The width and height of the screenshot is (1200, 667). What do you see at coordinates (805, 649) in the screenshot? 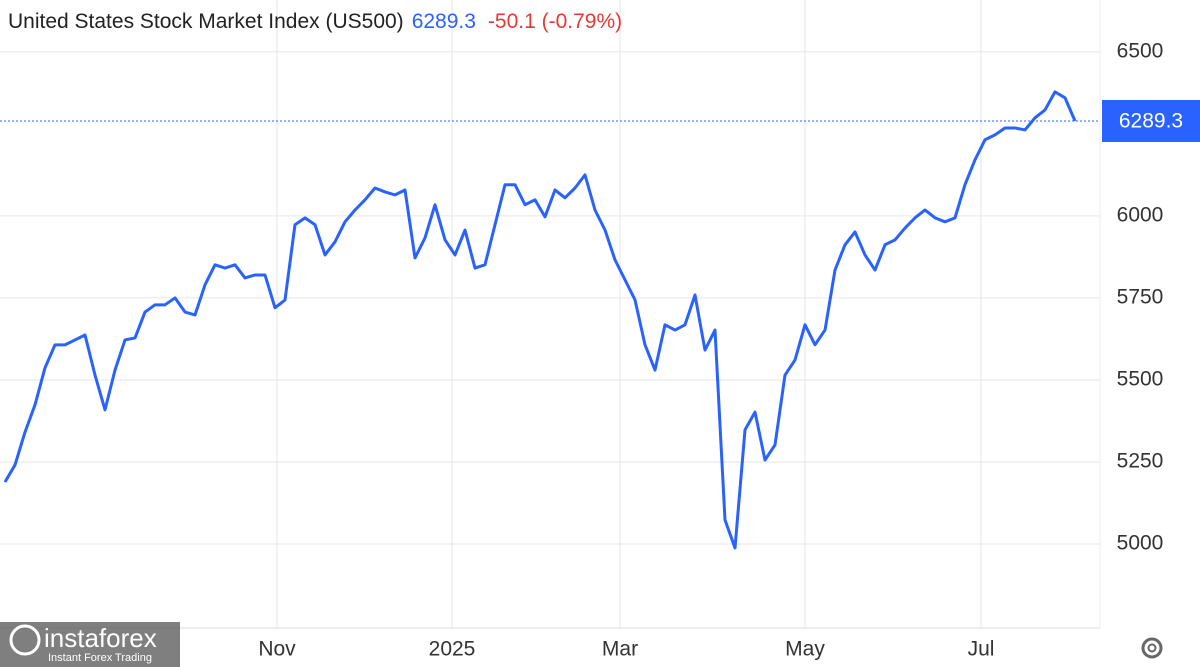
I see `x-tick-label: May` at bounding box center [805, 649].